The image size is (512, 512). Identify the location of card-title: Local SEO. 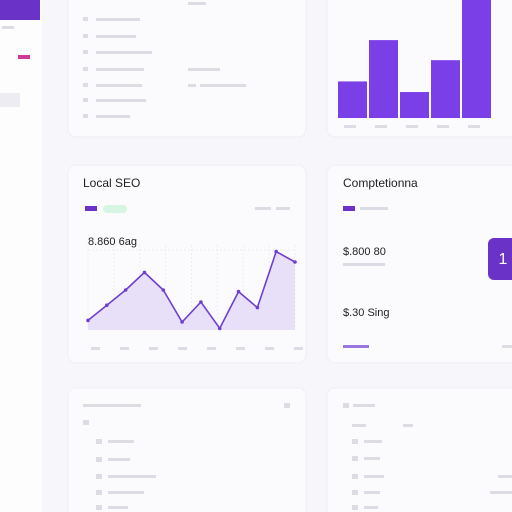
(111, 183).